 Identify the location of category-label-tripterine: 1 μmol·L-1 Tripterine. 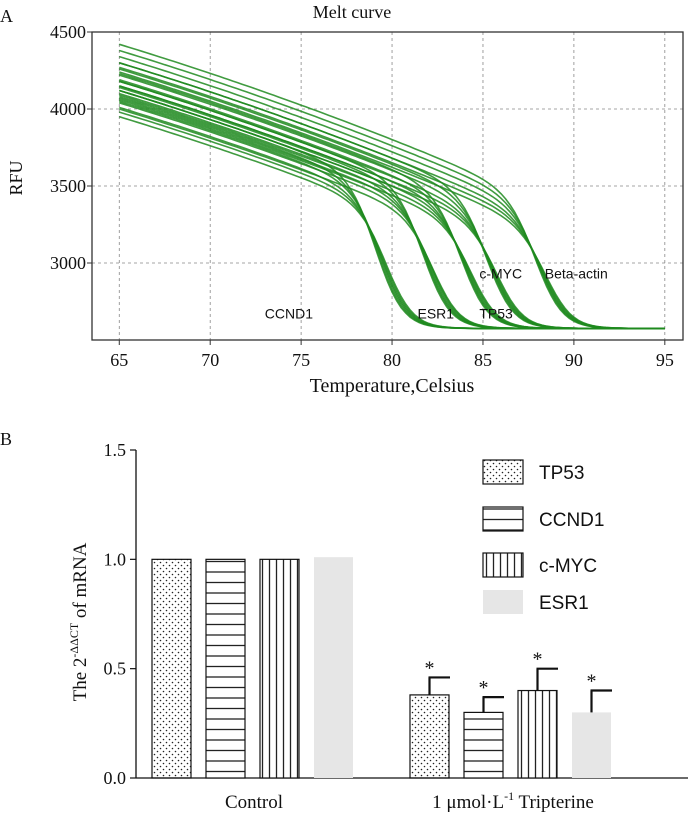
(513, 801).